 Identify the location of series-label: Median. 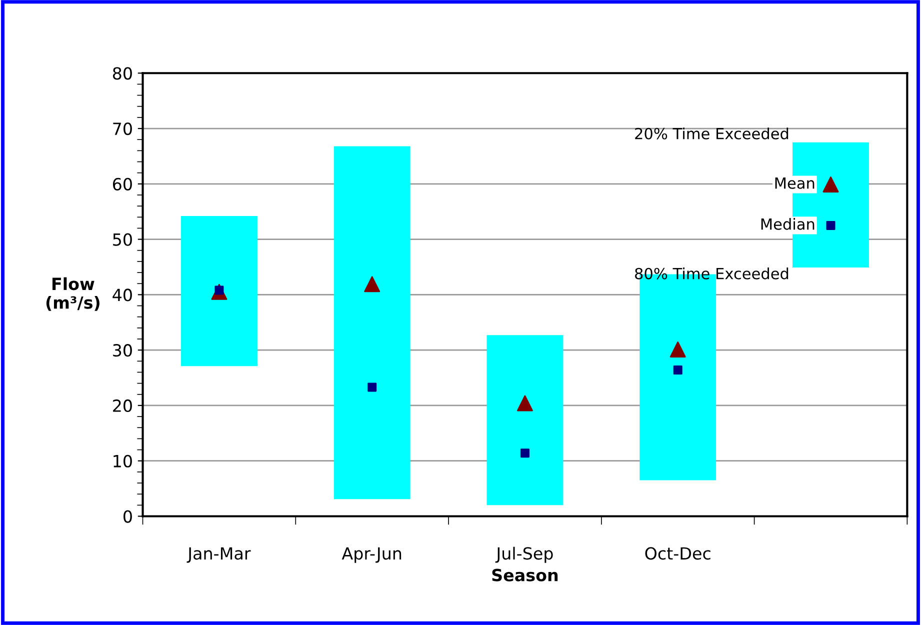
(787, 224).